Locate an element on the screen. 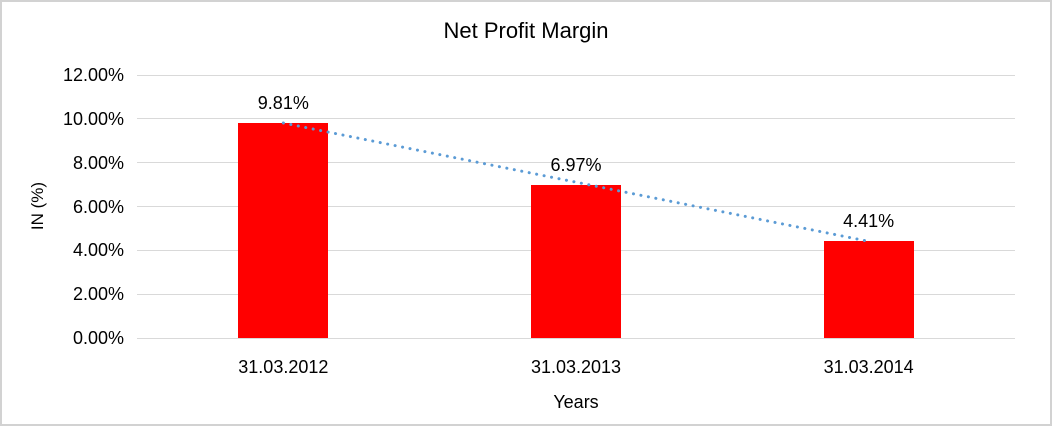 This screenshot has width=1052, height=426. y-axis-tick-label: 12.00% is located at coordinates (93, 75).